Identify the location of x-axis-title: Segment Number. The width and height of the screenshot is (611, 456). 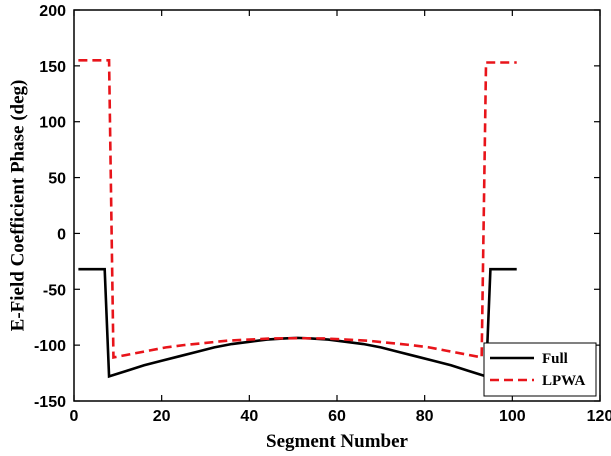
(337, 441).